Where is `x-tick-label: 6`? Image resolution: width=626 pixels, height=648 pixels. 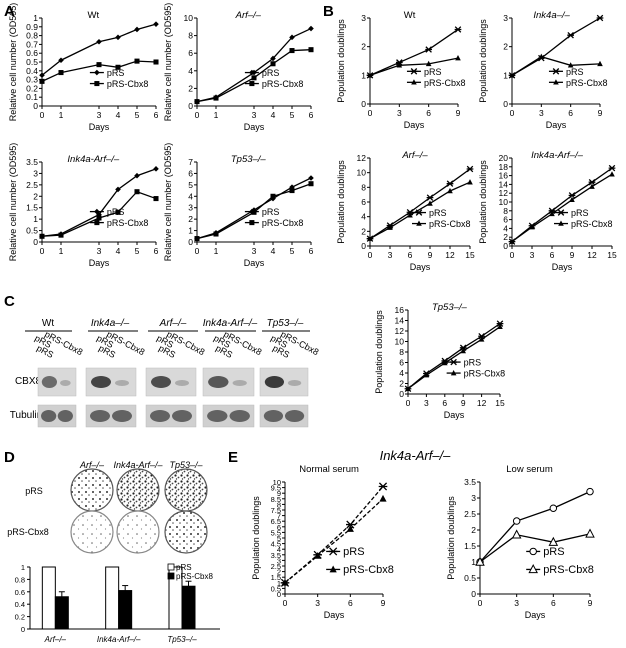
x-tick-label: 6 is located at coordinates (410, 255).